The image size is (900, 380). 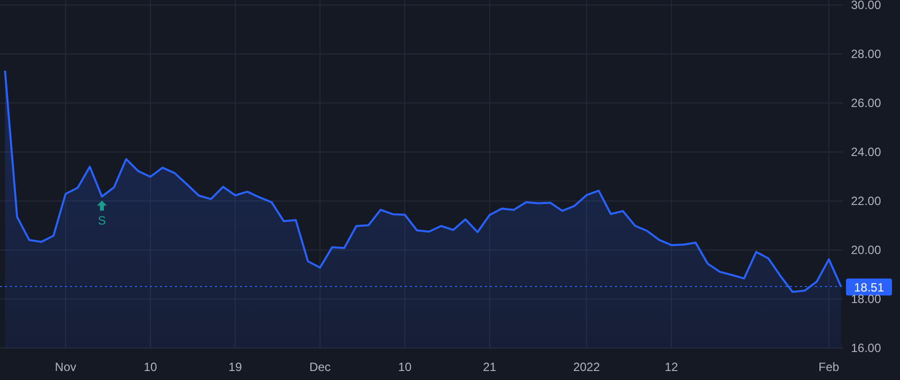 I want to click on x-tick-label: Nov, so click(x=65, y=367).